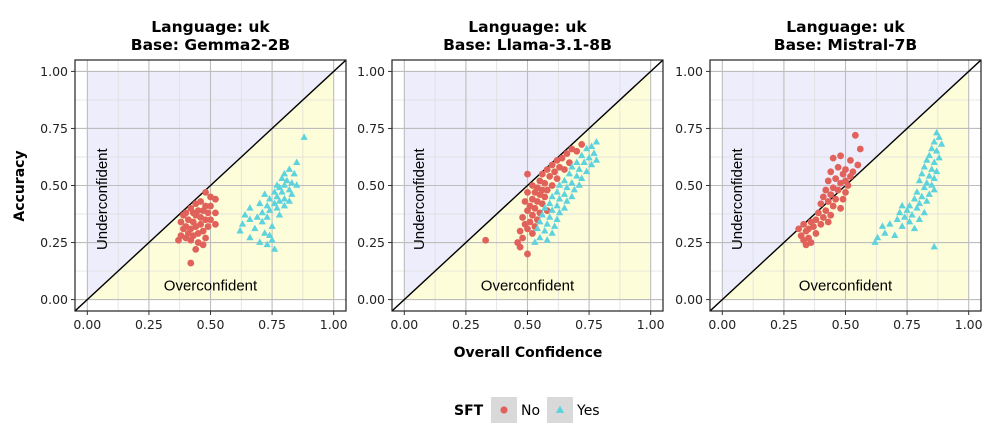  What do you see at coordinates (504, 410) in the screenshot?
I see `legend-marker-no` at bounding box center [504, 410].